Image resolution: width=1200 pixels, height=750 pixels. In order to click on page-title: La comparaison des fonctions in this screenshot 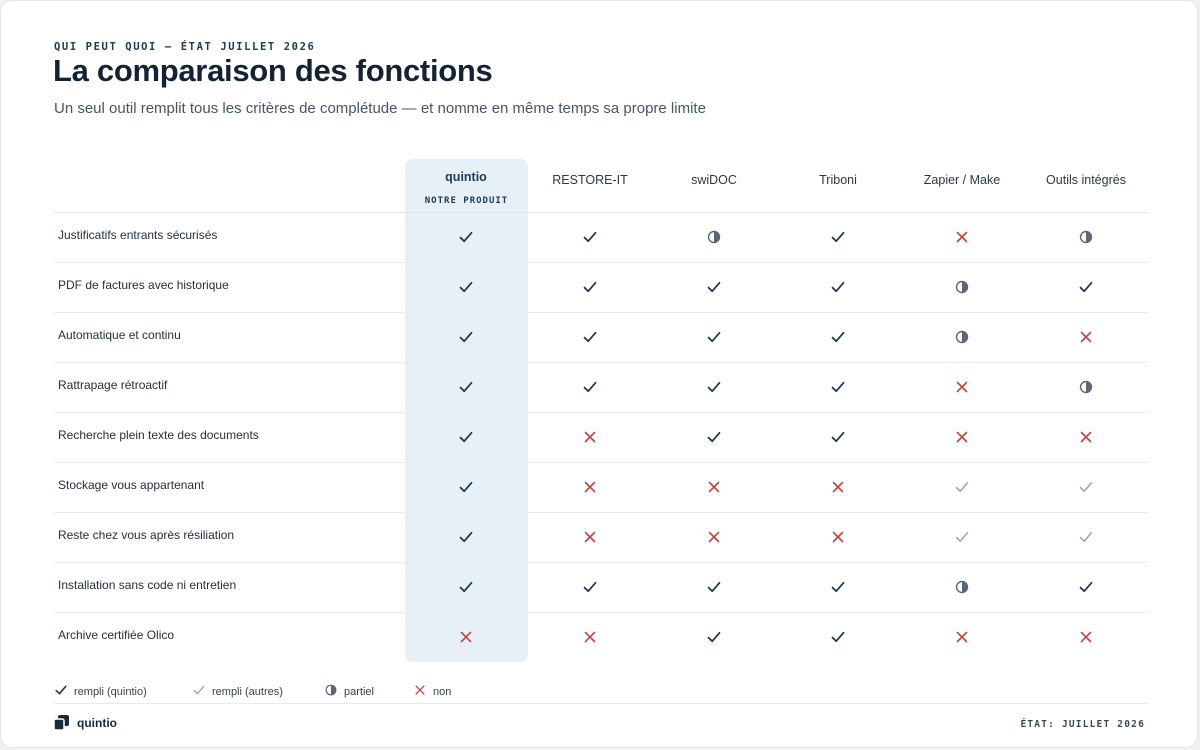, I will do `click(273, 70)`.